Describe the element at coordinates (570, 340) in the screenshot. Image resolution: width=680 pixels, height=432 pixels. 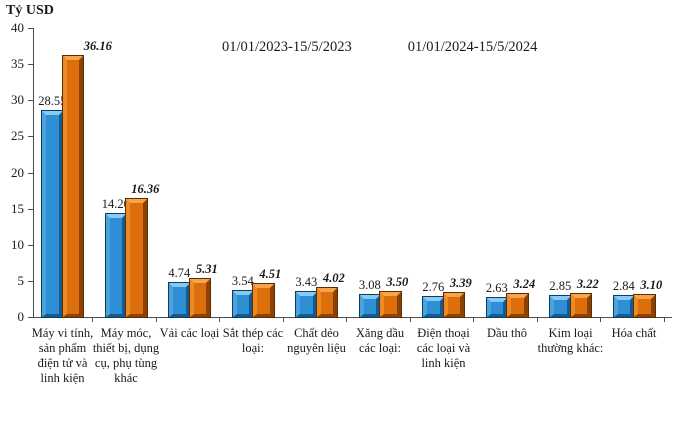
I see `category-label: Kim loại thường khác:` at that location.